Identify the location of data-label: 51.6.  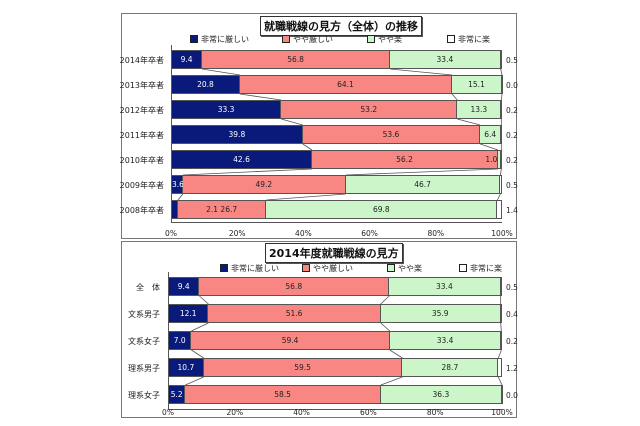
(294, 313).